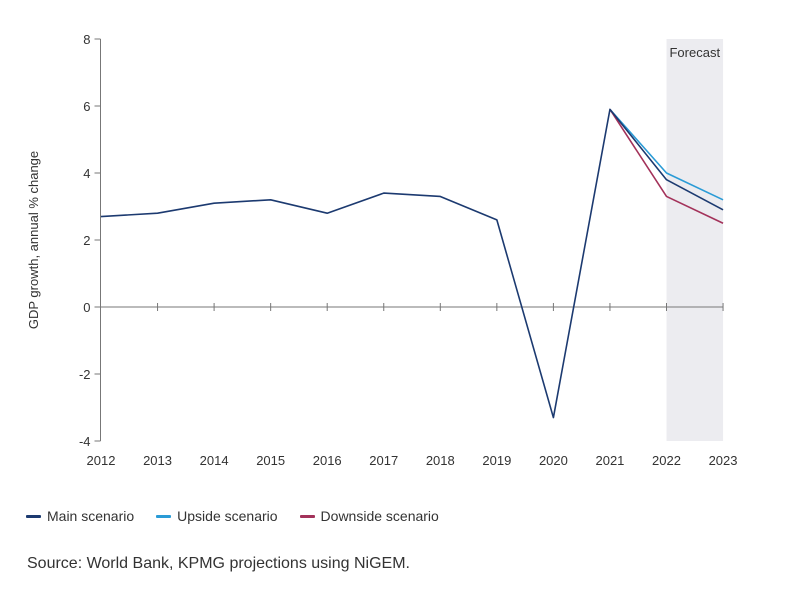 This screenshot has width=794, height=606. I want to click on legend-item-main: Main scenario, so click(80, 516).